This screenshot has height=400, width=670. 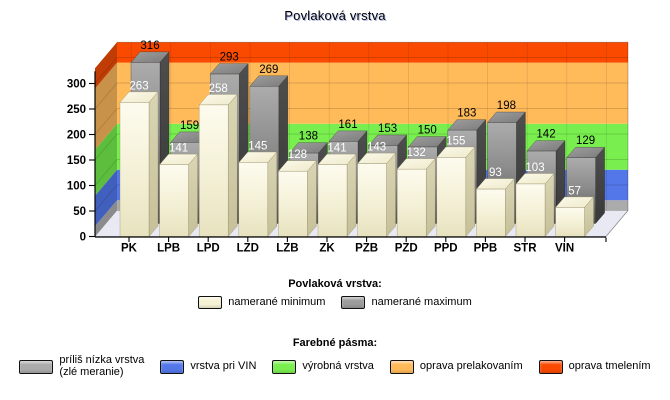 What do you see at coordinates (308, 137) in the screenshot?
I see `data-label-max-LZB: 138` at bounding box center [308, 137].